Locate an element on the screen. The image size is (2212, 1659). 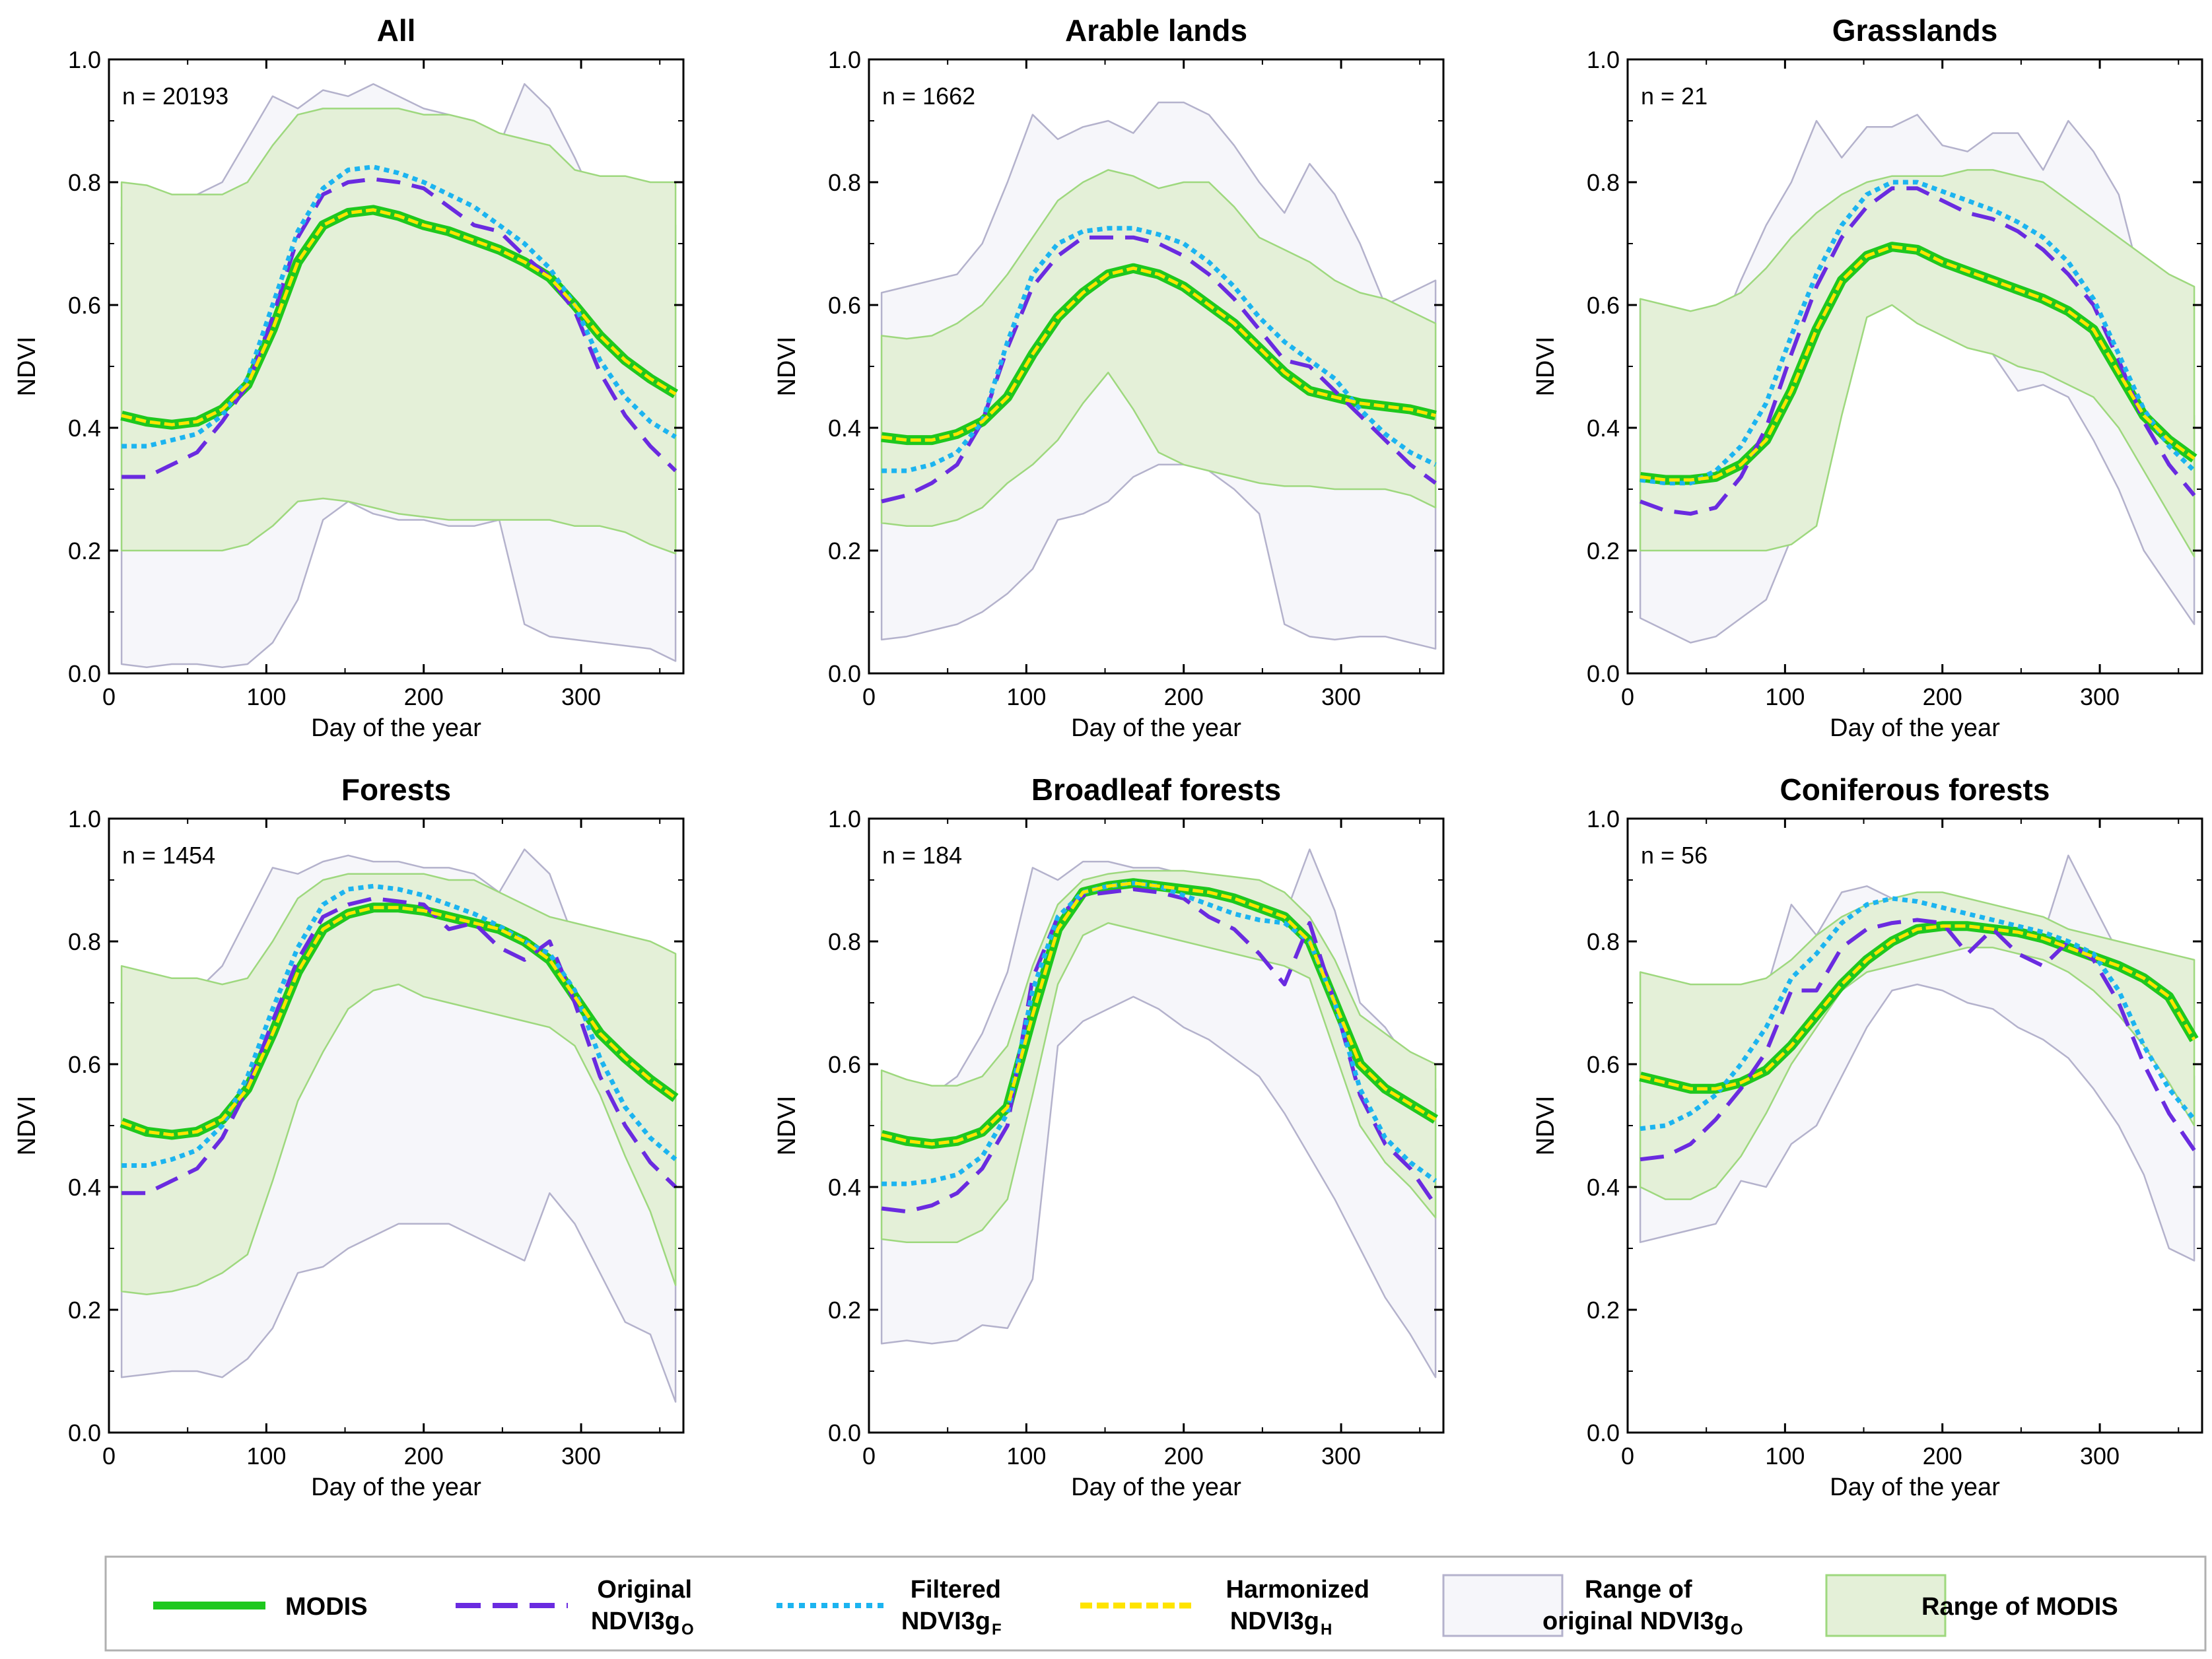
legend-original-line1: Original is located at coordinates (645, 1590).